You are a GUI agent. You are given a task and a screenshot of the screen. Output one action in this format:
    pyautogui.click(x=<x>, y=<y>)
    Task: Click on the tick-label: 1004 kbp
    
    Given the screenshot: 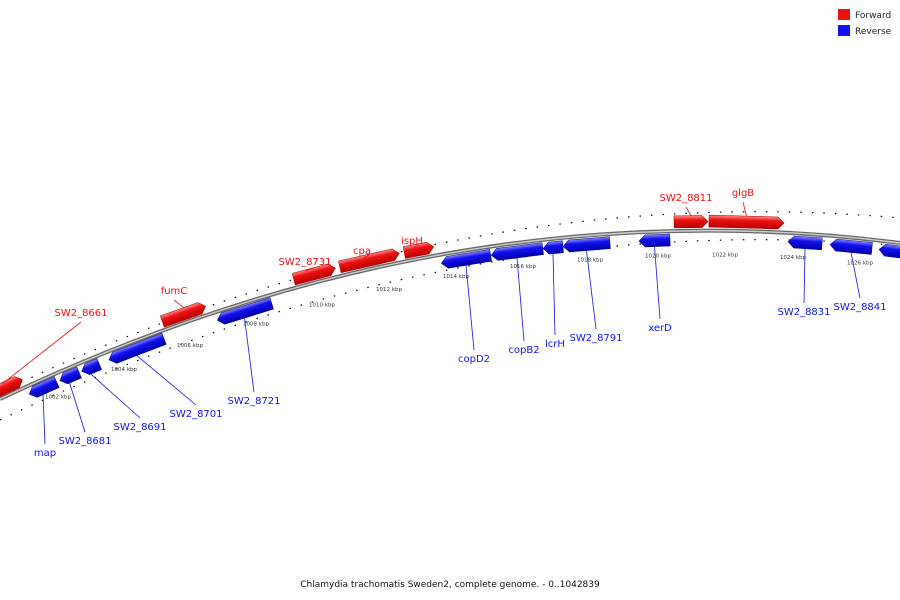 What is the action you would take?
    pyautogui.click(x=124, y=370)
    